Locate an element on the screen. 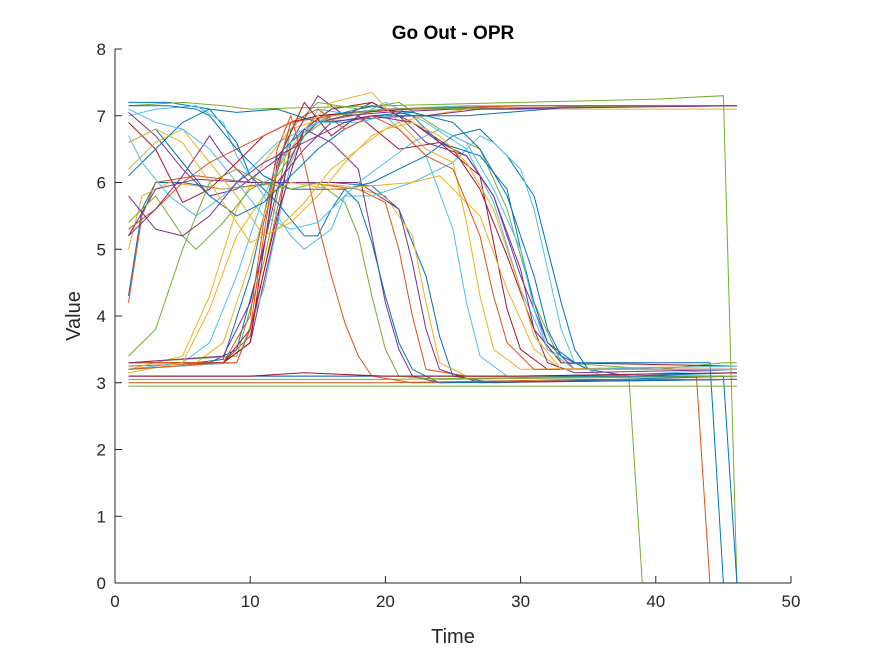 This screenshot has height=656, width=875. y-tick-label: 2 is located at coordinates (101, 450).